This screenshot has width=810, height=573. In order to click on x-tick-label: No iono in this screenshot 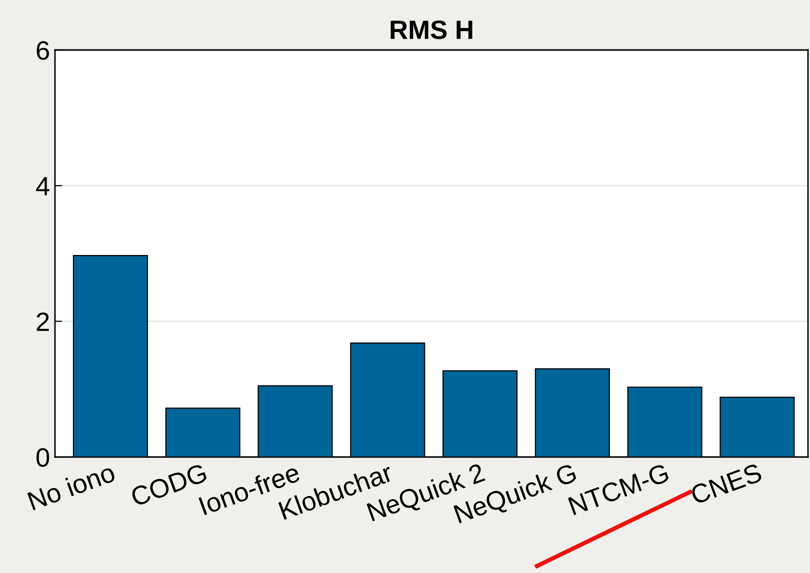, I will do `click(71, 488)`.